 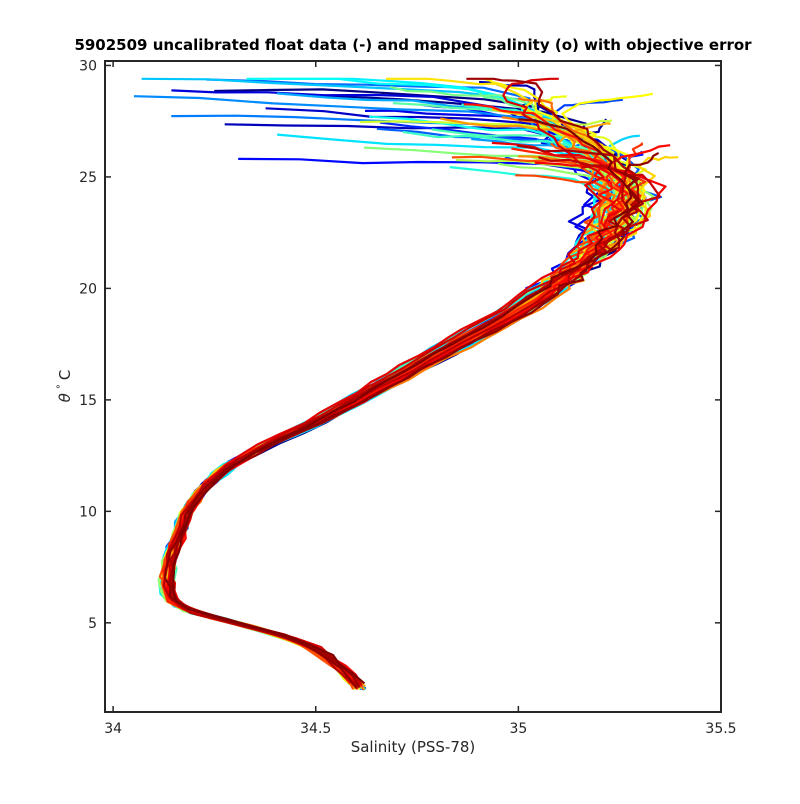 I want to click on y-tick-label: 5, so click(x=92, y=624).